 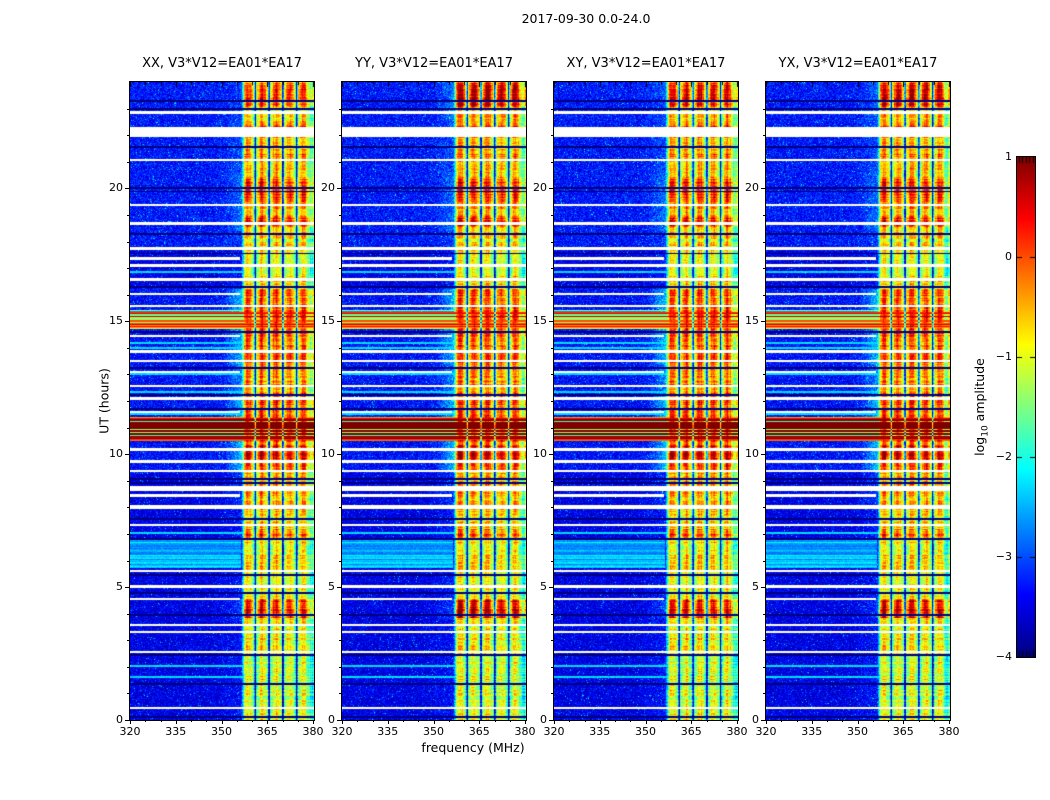 I want to click on spectrogram-panel-yy, so click(x=434, y=401).